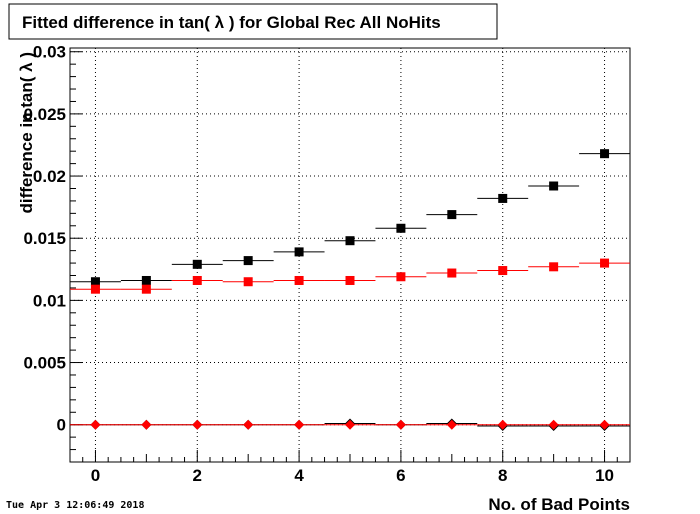 The image size is (700, 514). What do you see at coordinates (197, 475) in the screenshot?
I see `x-tick-label: 2` at bounding box center [197, 475].